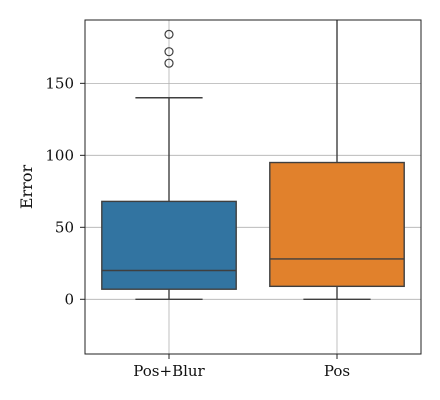 Image resolution: width=440 pixels, height=400 pixels. I want to click on x-ticks: Pos+Blur Pos, so click(241, 367).